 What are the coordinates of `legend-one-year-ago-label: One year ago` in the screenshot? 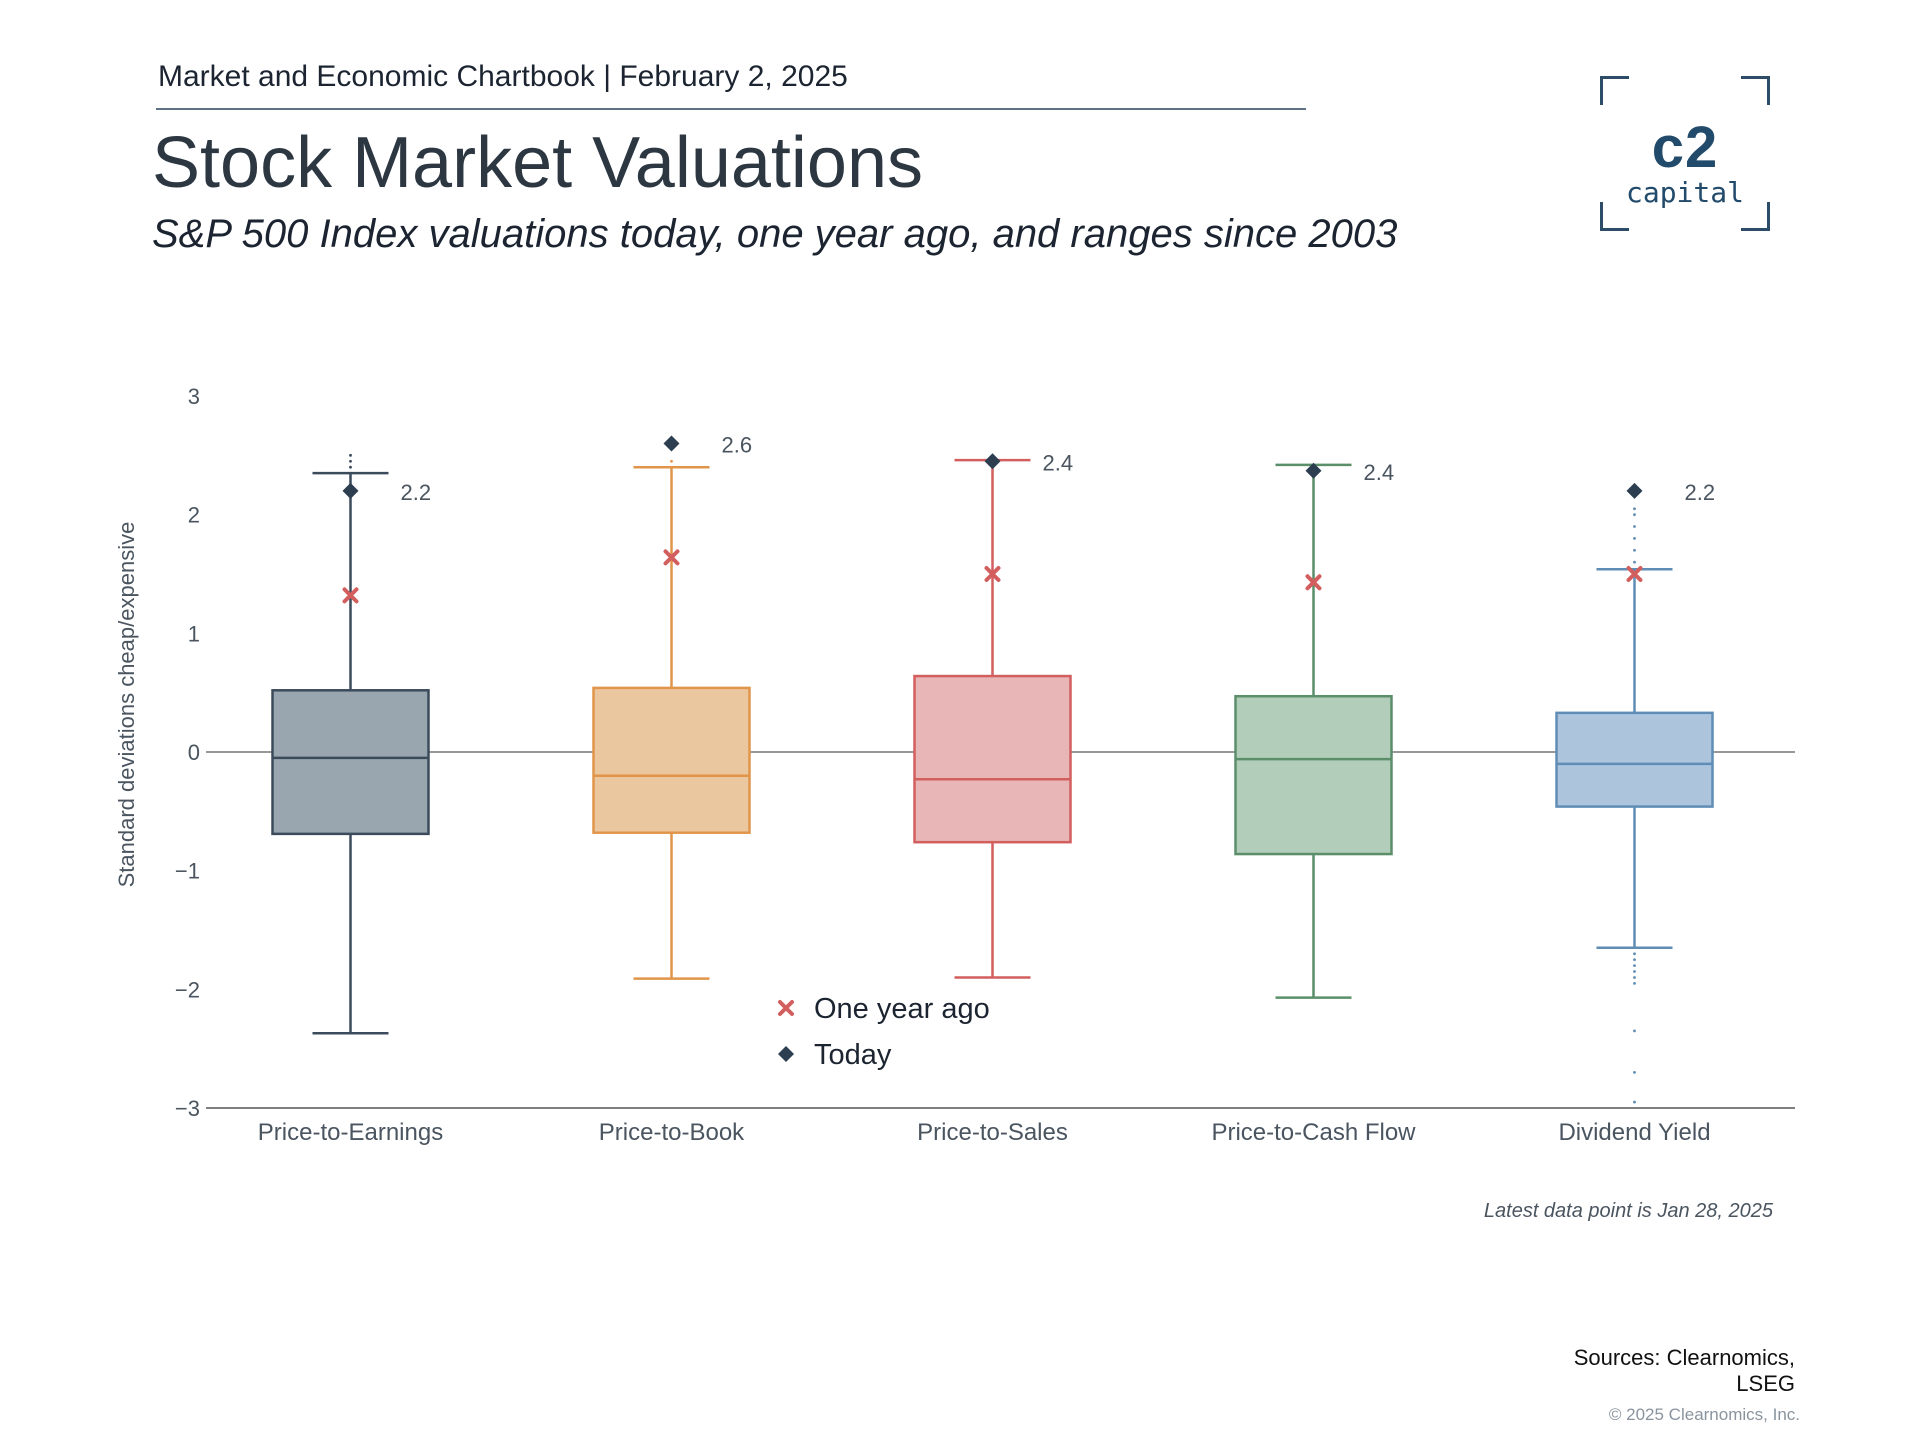 It's located at (902, 1009).